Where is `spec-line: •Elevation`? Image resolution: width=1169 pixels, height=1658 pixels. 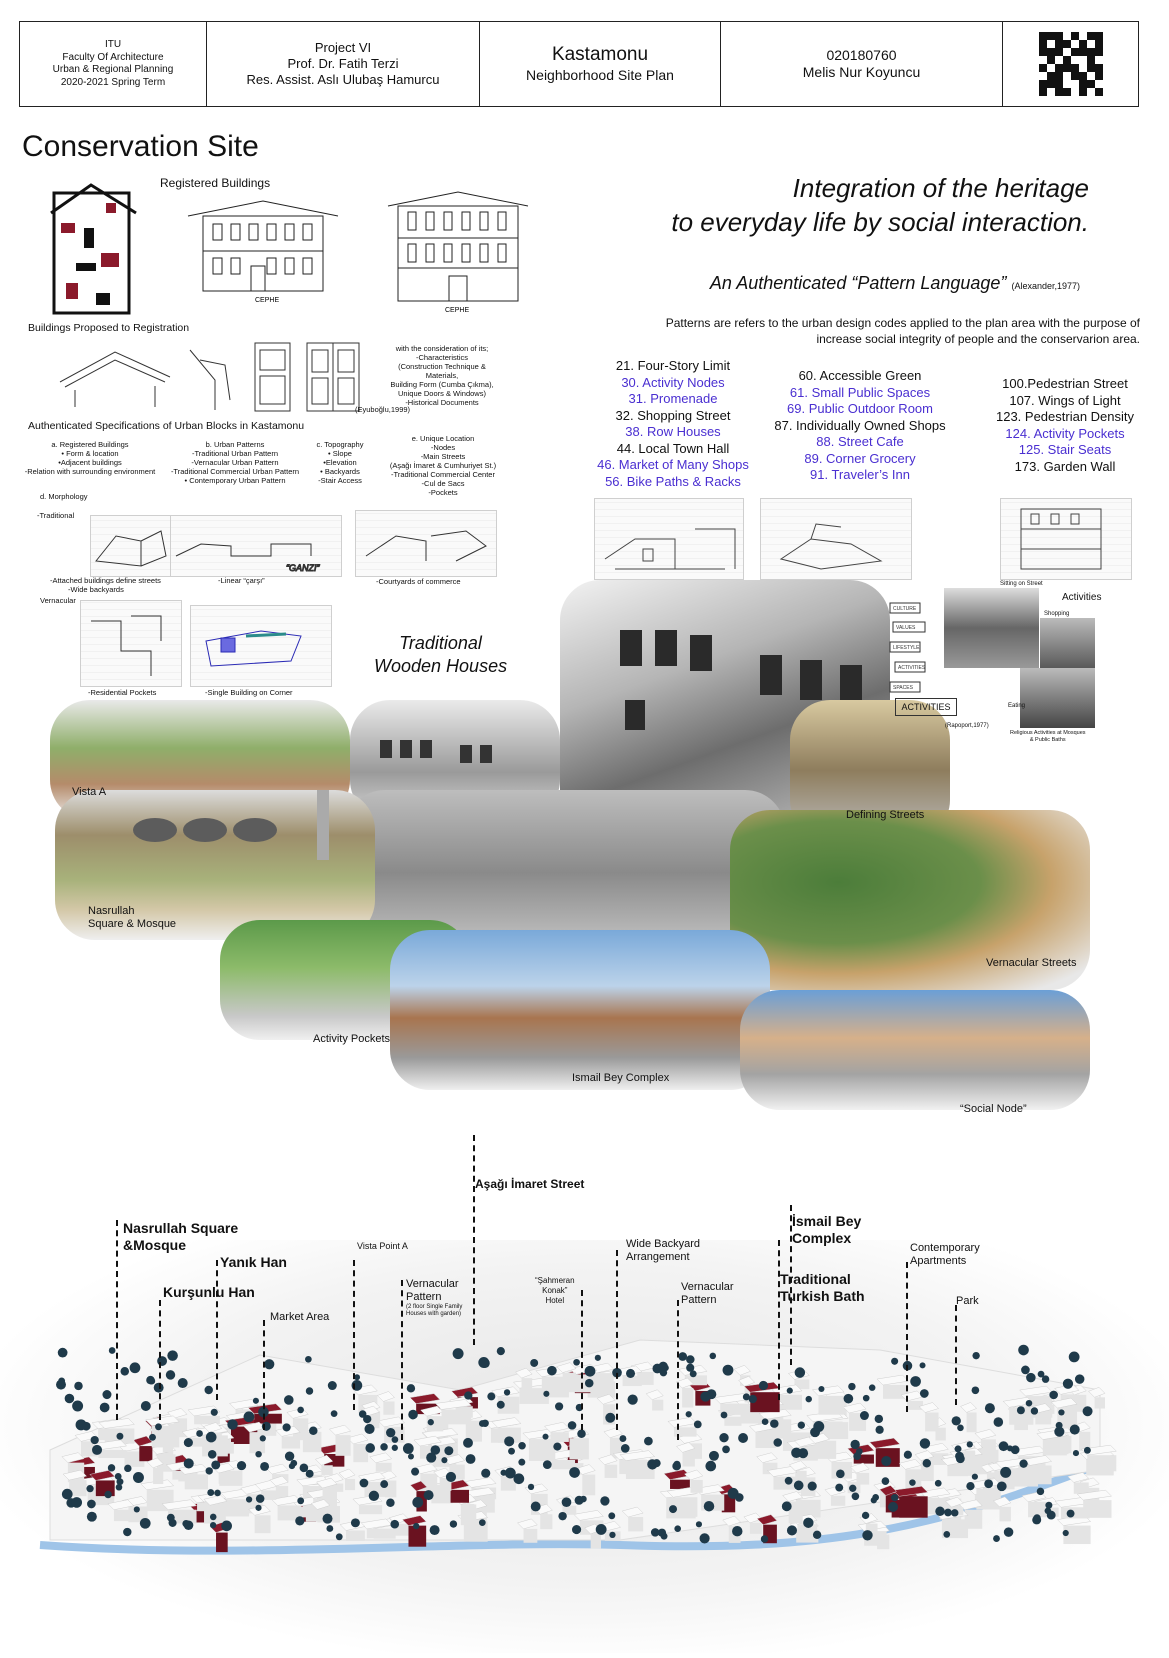
spec-line: •Elevation is located at coordinates (340, 462).